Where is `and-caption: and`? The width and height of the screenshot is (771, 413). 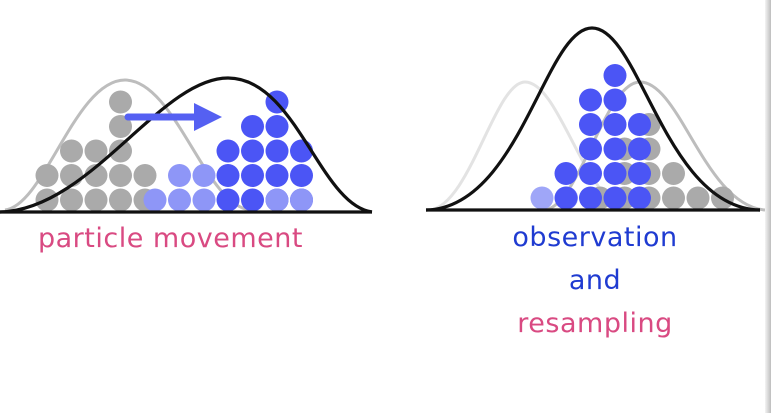
and-caption: and is located at coordinates (595, 280).